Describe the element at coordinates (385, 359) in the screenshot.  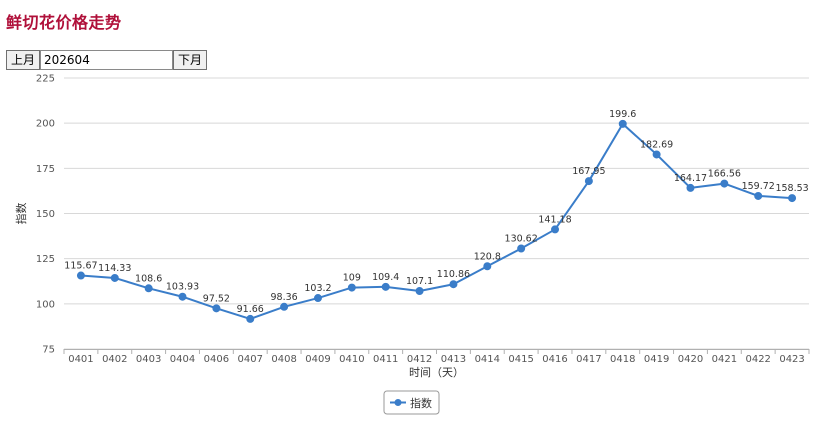
I see `x-tick-label: 0411` at that location.